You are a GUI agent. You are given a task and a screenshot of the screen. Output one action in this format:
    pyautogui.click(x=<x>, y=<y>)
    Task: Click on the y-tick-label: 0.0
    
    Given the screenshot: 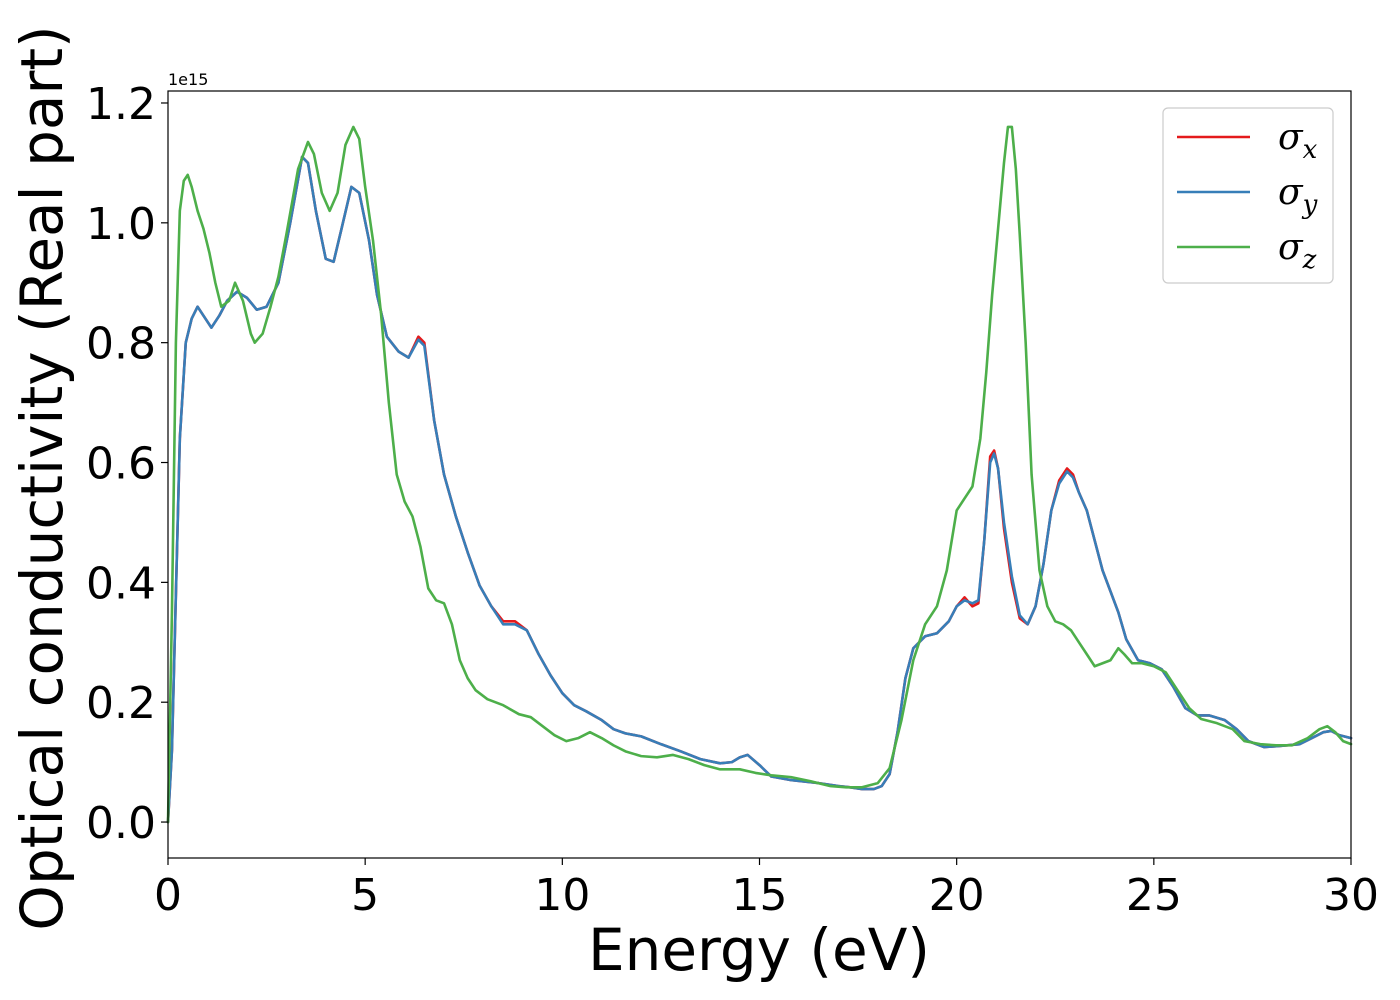 What is the action you would take?
    pyautogui.click(x=121, y=823)
    